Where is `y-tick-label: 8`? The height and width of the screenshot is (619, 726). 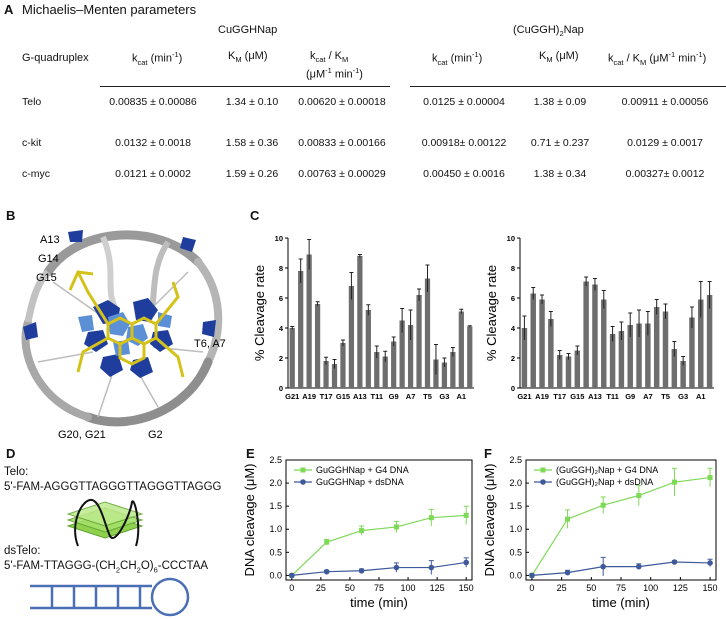
y-tick-label: 8 is located at coordinates (281, 268).